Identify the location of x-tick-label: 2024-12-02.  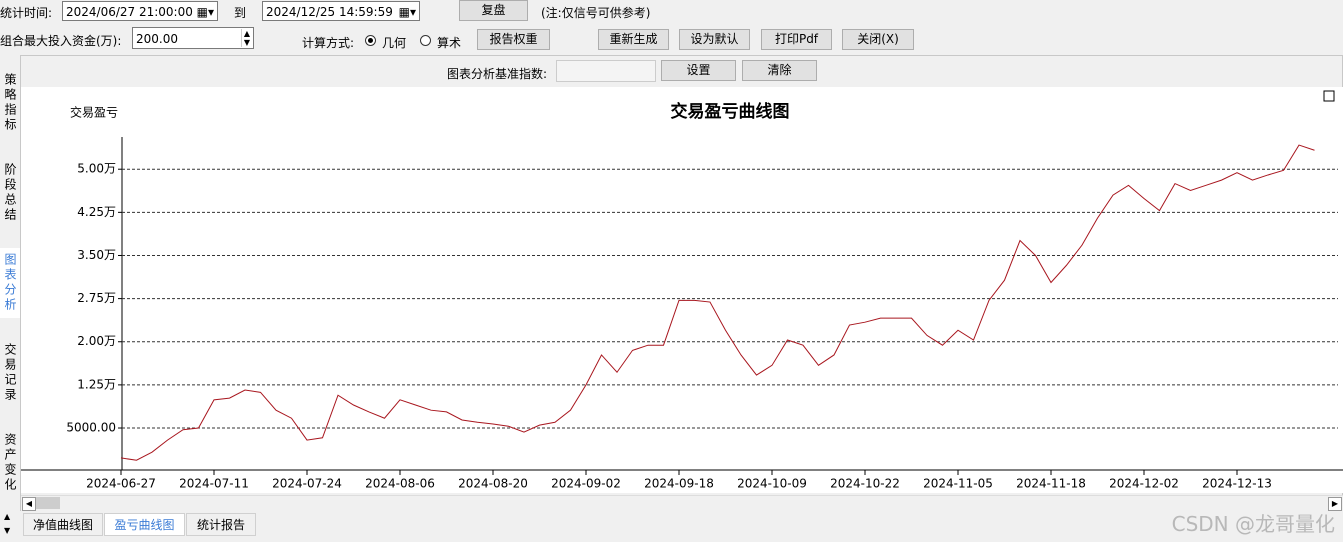
(1144, 484).